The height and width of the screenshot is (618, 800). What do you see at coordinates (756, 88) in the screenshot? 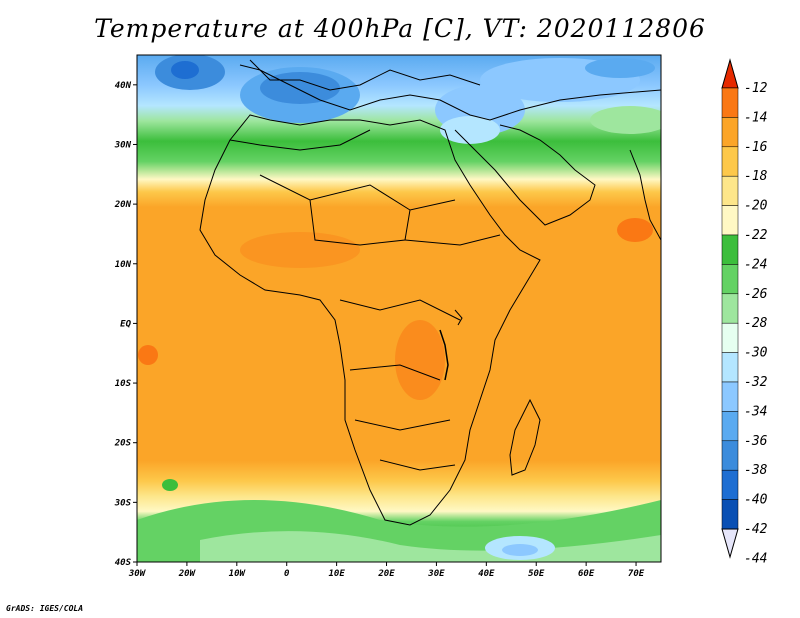
I see `colorbar-label: -12` at bounding box center [756, 88].